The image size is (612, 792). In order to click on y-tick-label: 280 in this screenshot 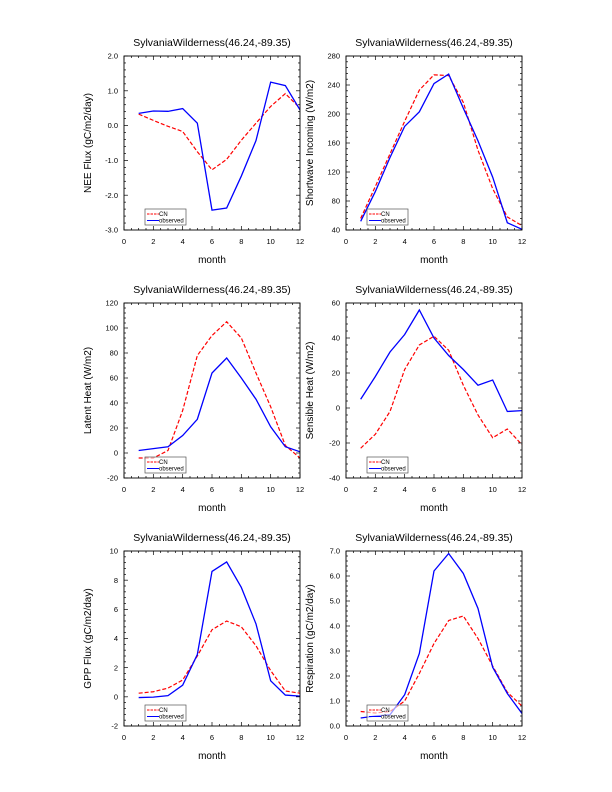, I will do `click(333, 56)`.